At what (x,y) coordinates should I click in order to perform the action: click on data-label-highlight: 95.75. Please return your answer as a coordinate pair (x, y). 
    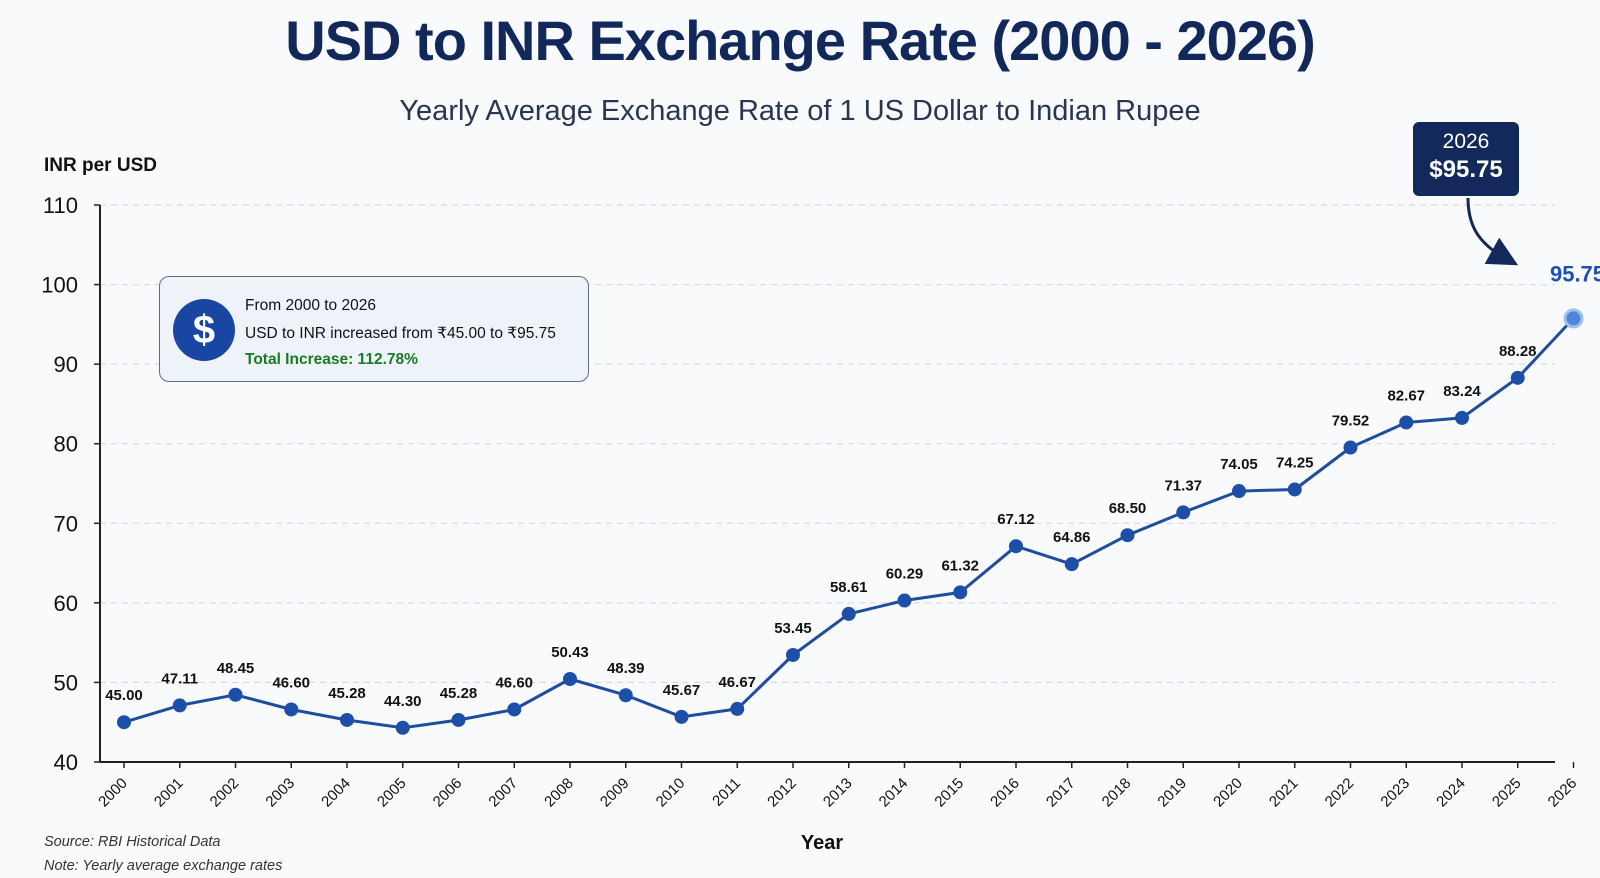
    Looking at the image, I should click on (1575, 273).